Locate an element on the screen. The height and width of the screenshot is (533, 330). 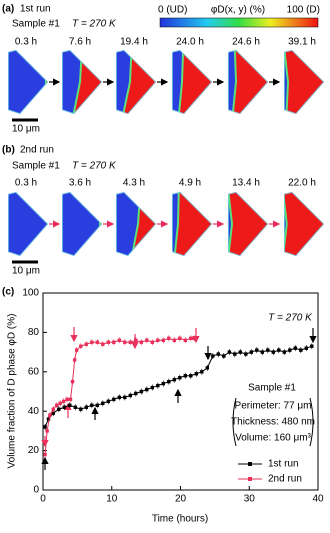
time-label: 3.6 h is located at coordinates (80, 183).